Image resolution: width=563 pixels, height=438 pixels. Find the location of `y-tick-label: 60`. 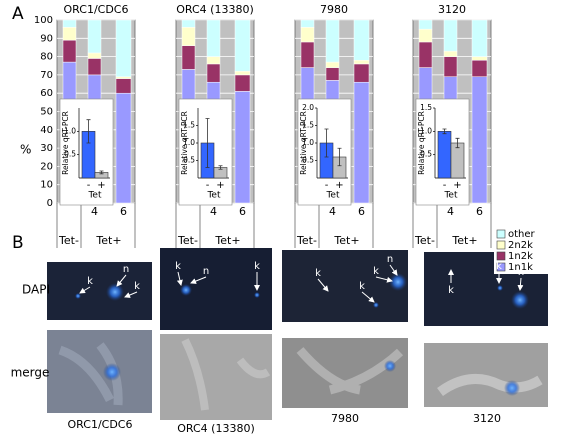

y-tick-label: 60 is located at coordinates (46, 93).